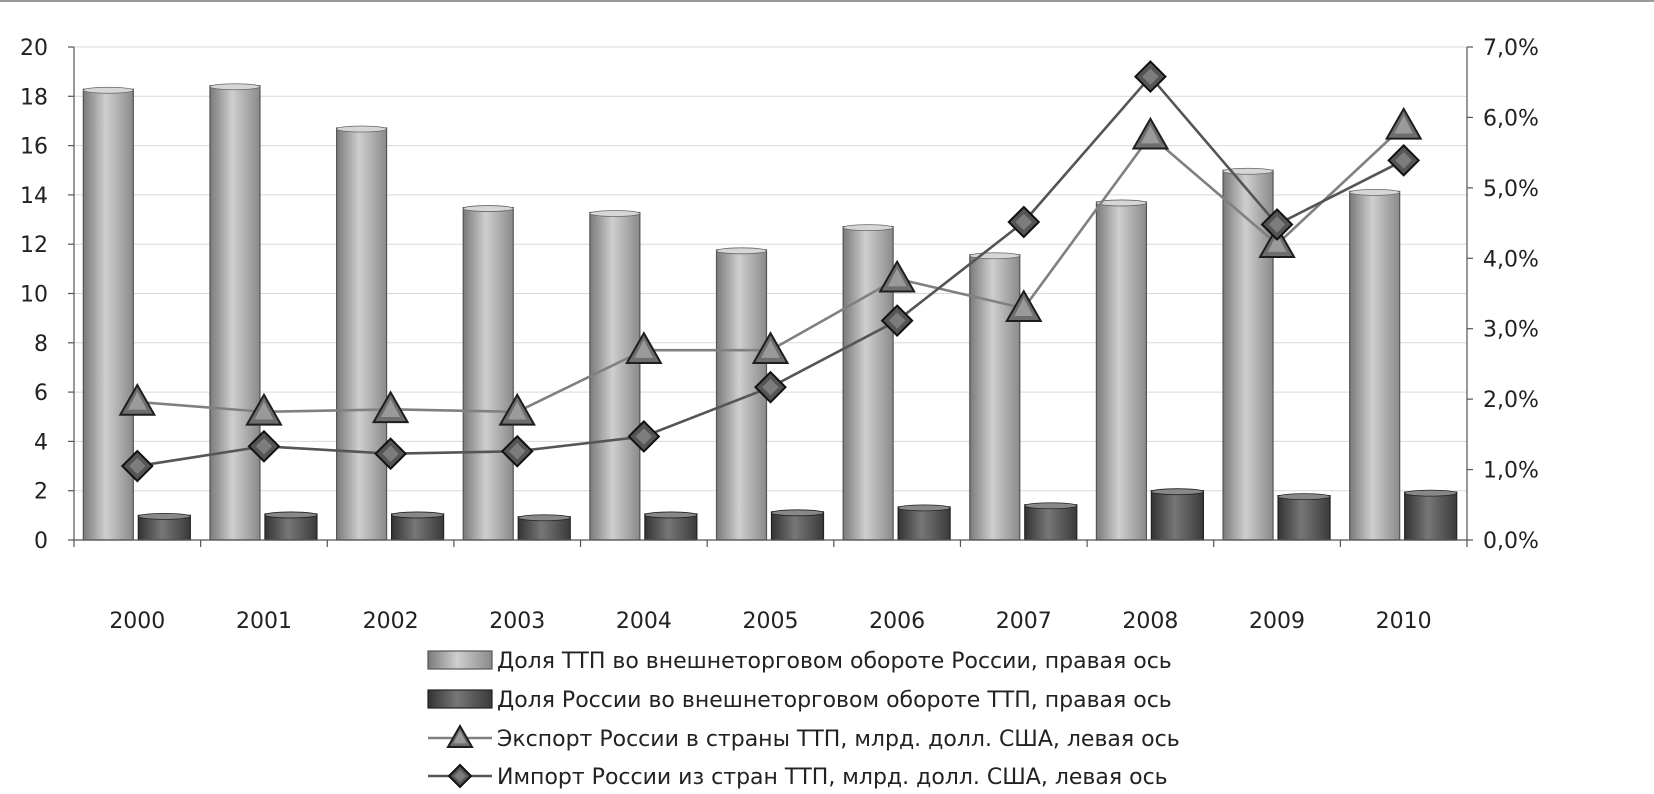 Image resolution: width=1654 pixels, height=794 pixels. What do you see at coordinates (1277, 621) in the screenshot?
I see `x-tick-label: 2009` at bounding box center [1277, 621].